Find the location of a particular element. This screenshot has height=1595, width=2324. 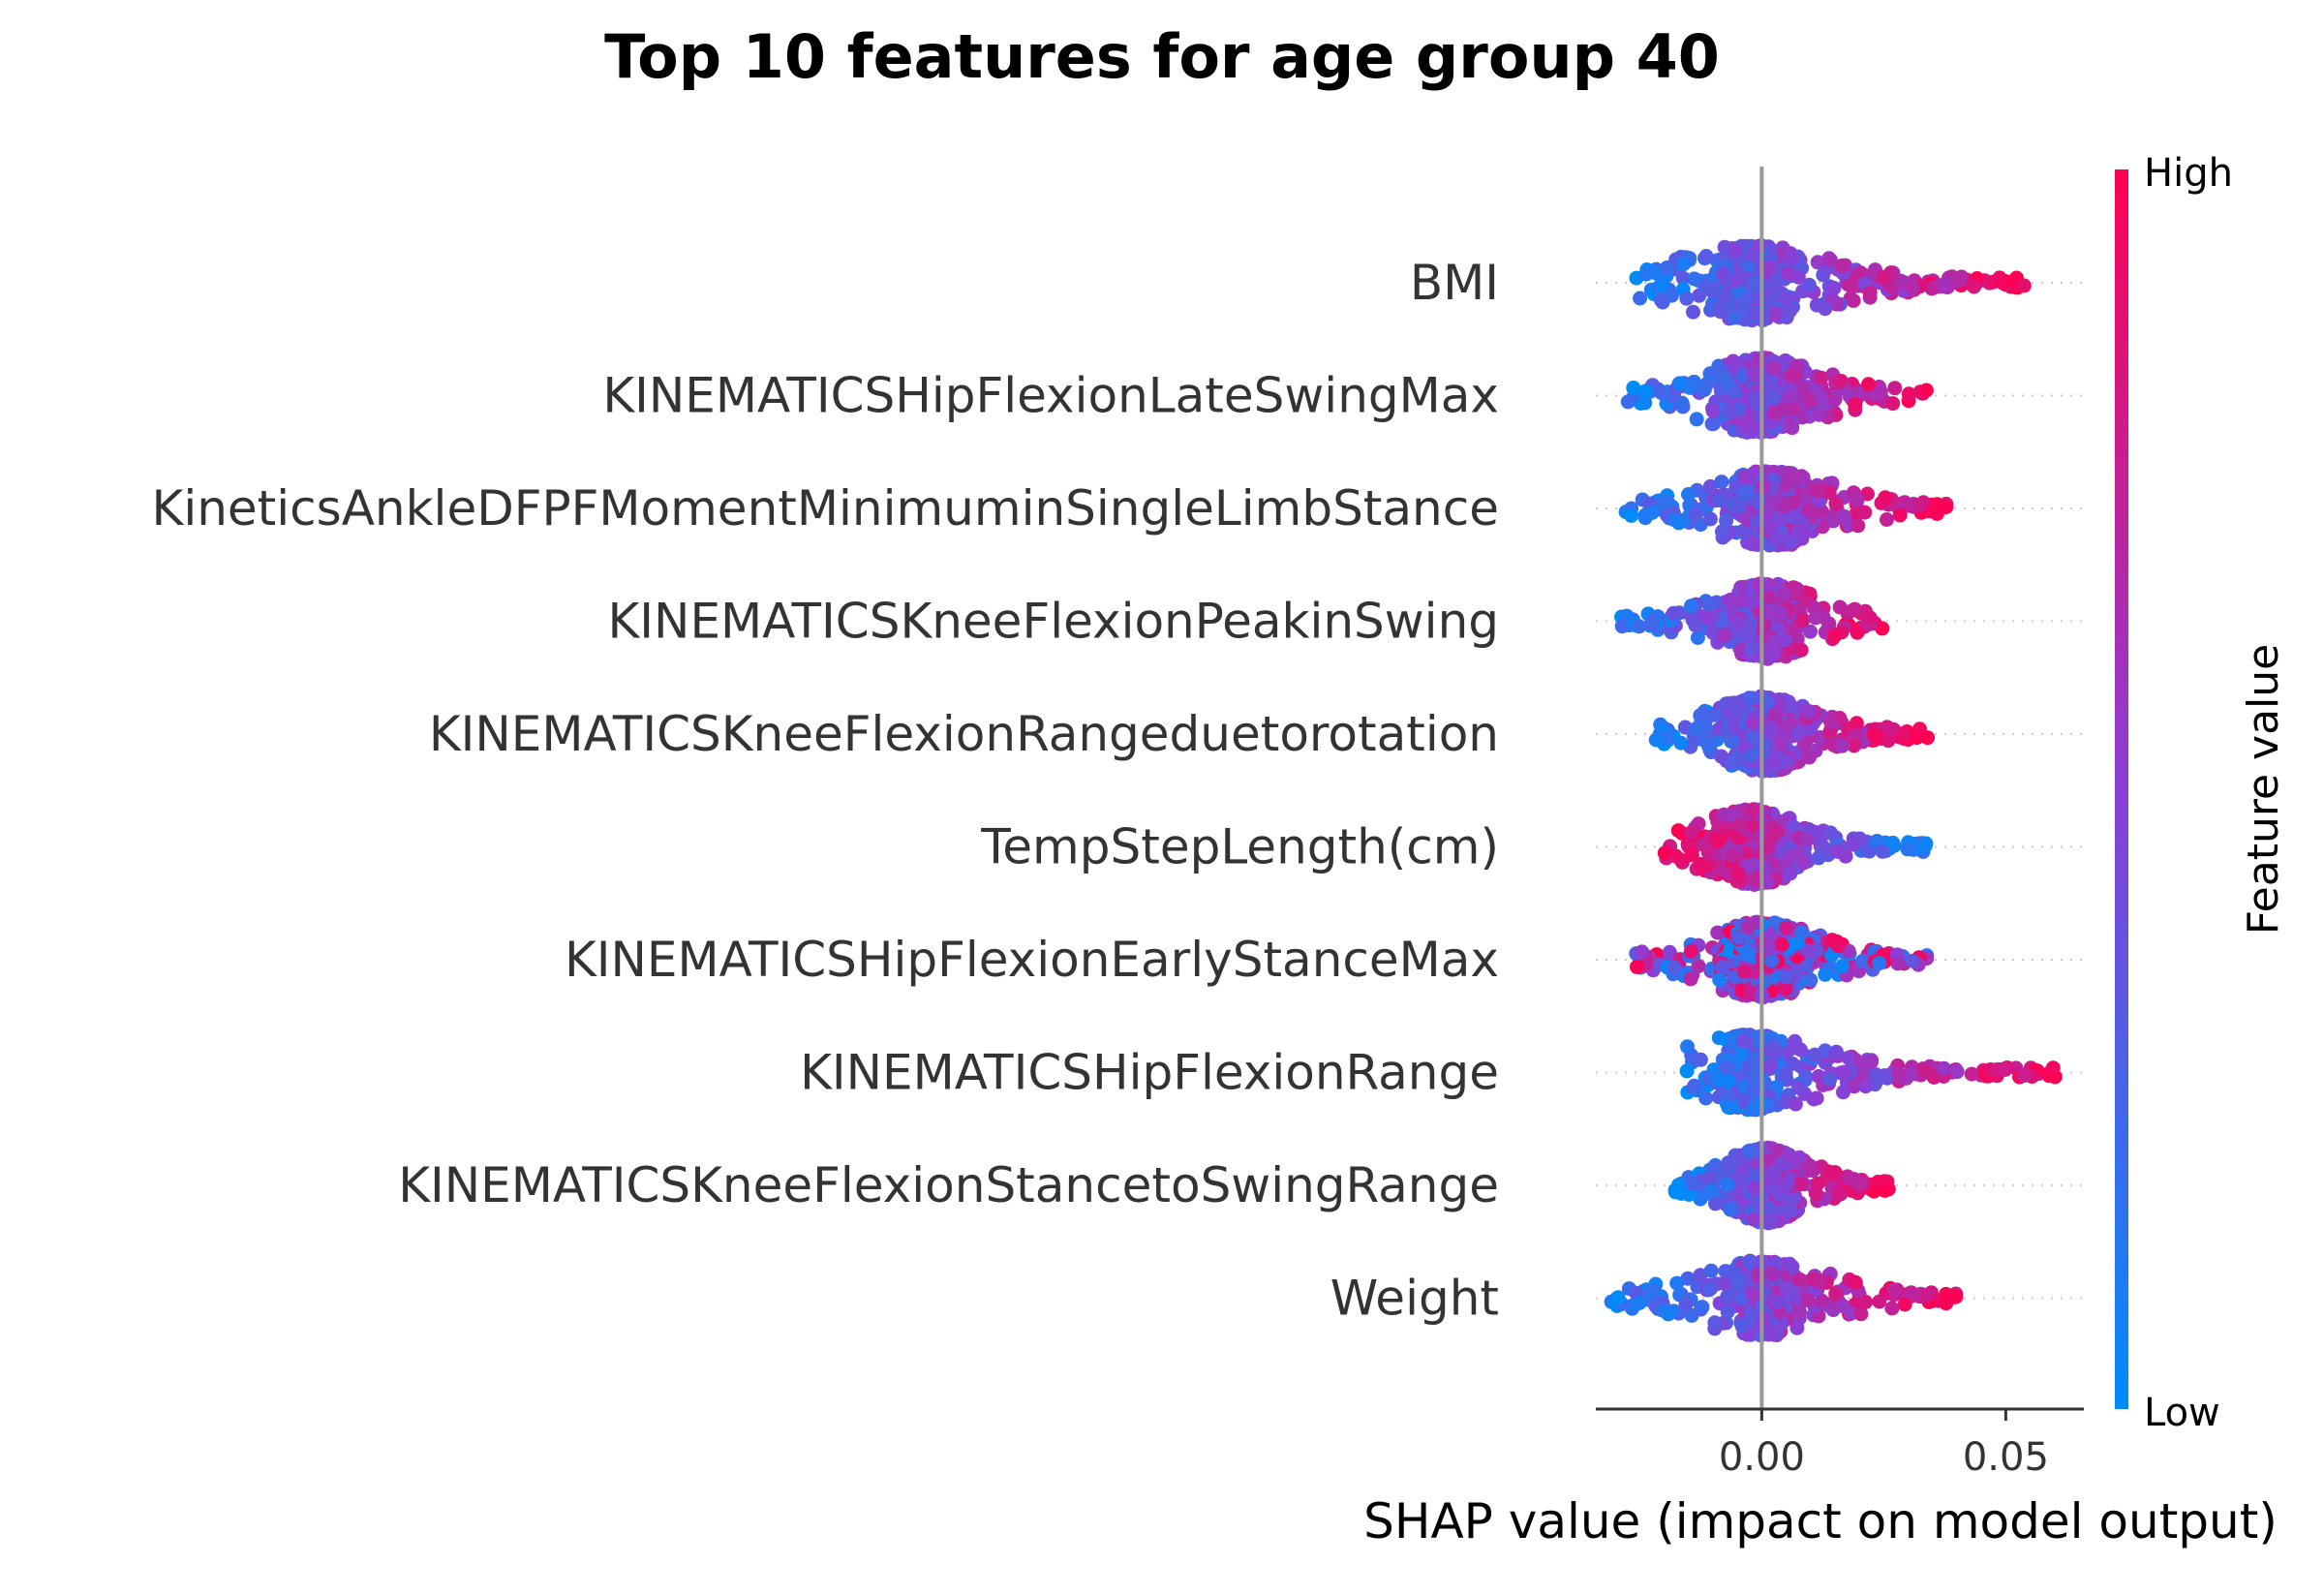

feature-row: BMI is located at coordinates (1747, 283).